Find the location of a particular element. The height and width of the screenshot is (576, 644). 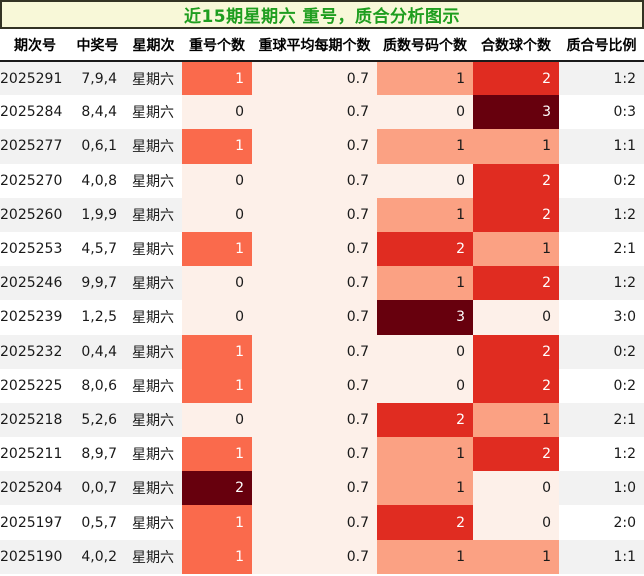

table-row: 2025253 4,5,7 星期六 1 0.7 2 1 2:1 is located at coordinates (322, 249).